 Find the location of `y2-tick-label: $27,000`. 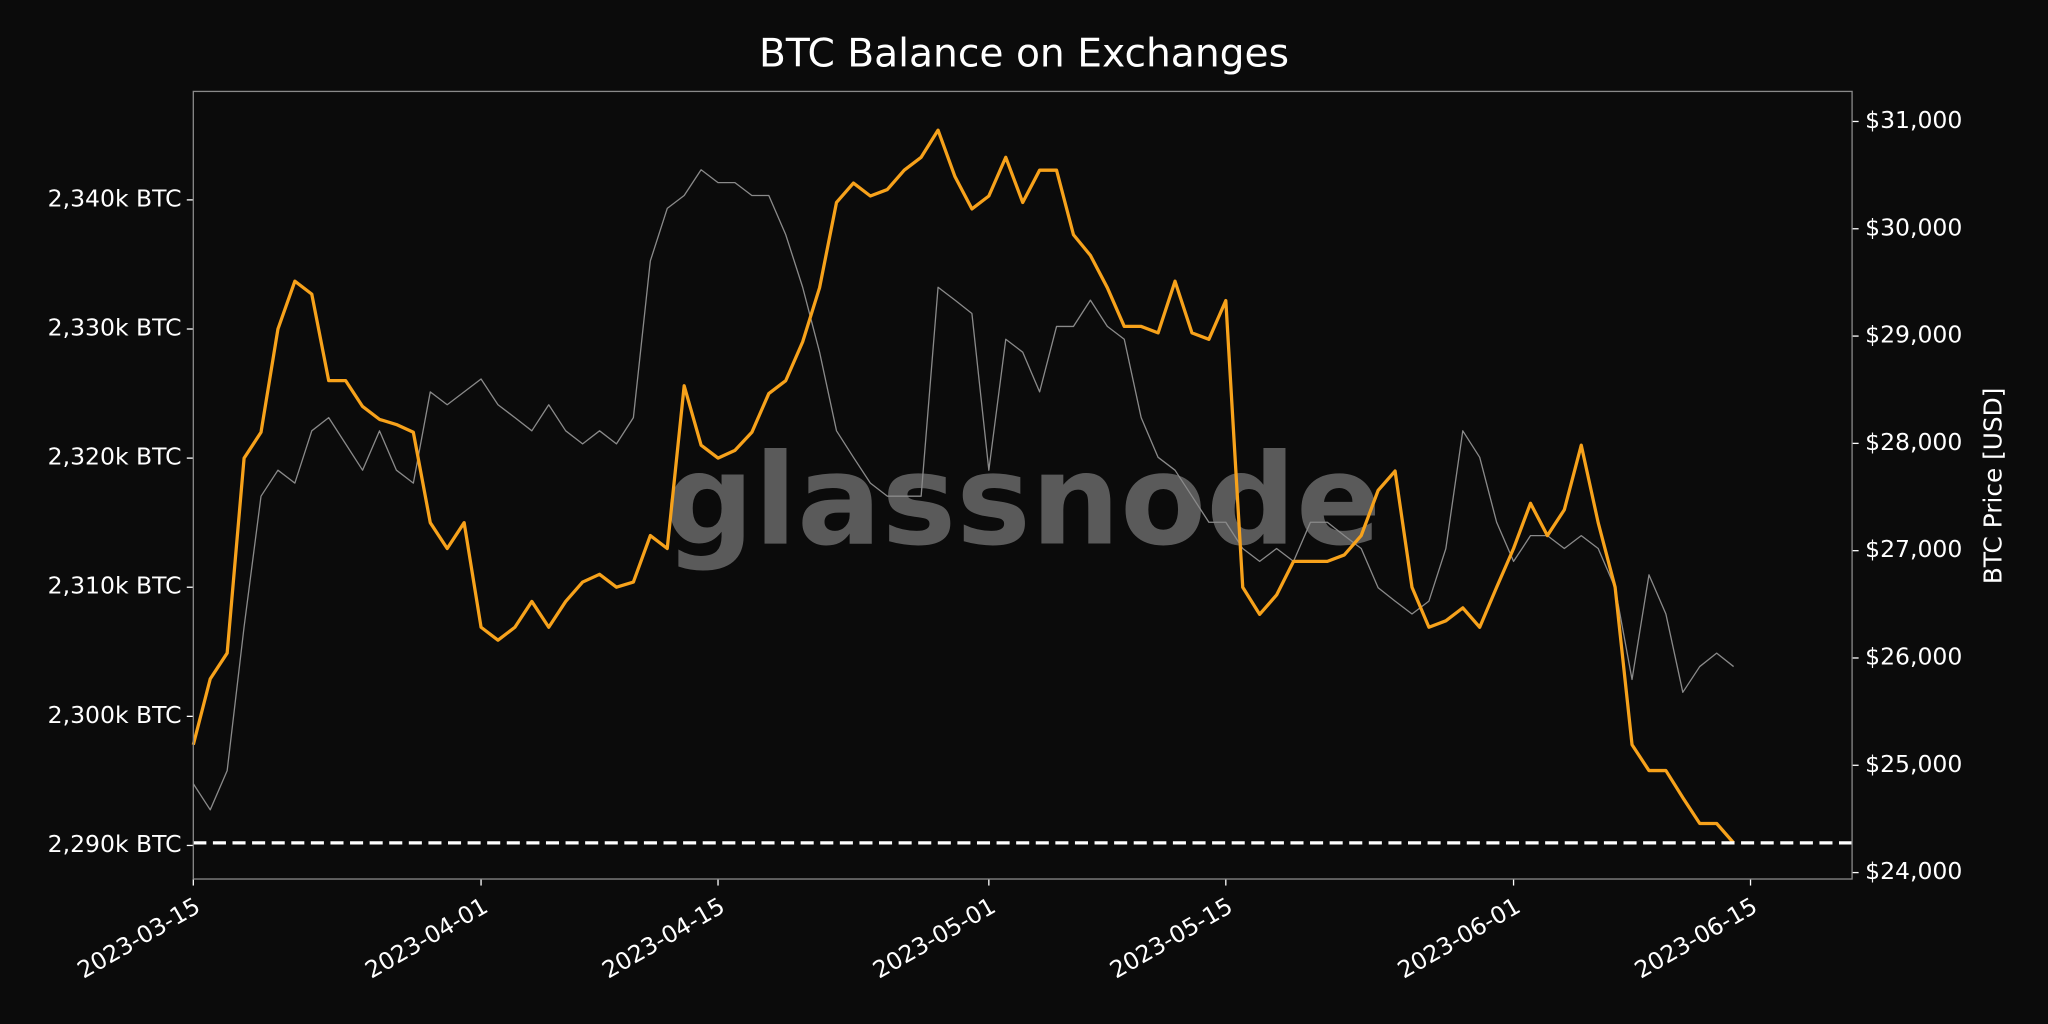

y2-tick-label: $27,000 is located at coordinates (1913, 549).